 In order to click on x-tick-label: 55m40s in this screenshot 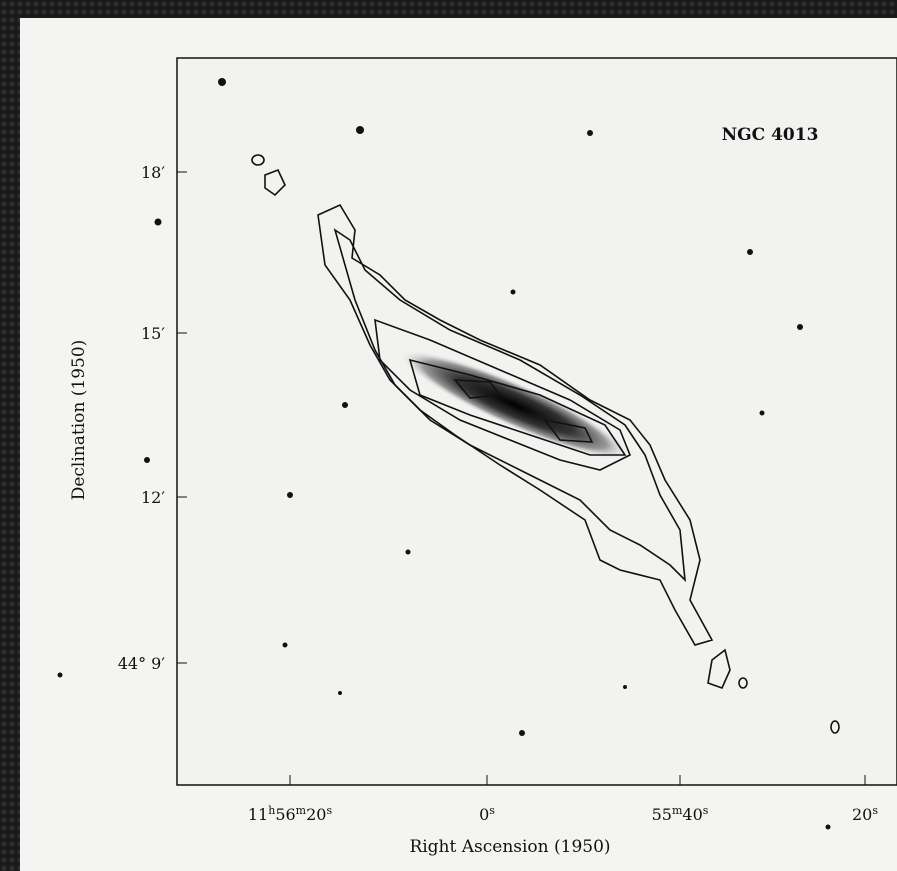, I will do `click(680, 814)`.